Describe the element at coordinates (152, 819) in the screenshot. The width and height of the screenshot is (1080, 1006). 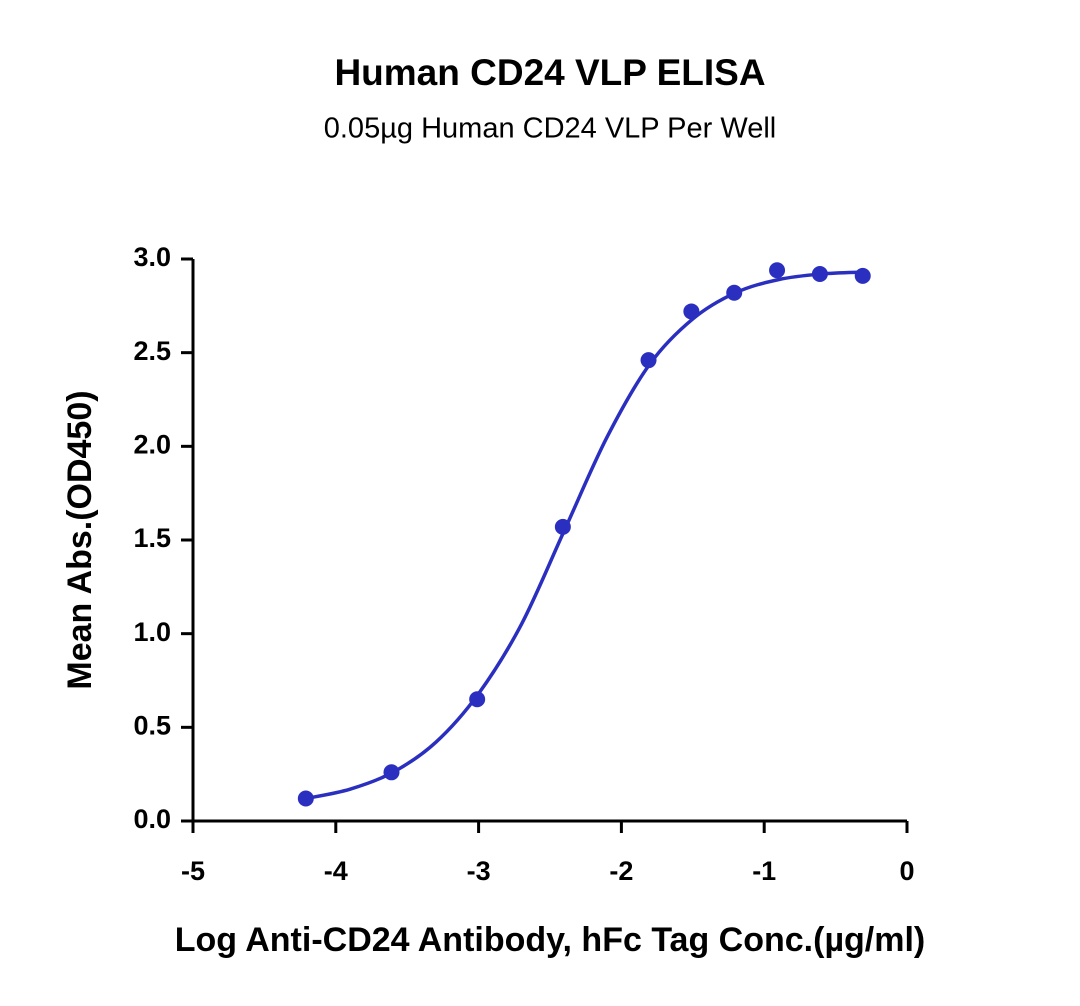
I see `y-tick-label: 0.0` at that location.